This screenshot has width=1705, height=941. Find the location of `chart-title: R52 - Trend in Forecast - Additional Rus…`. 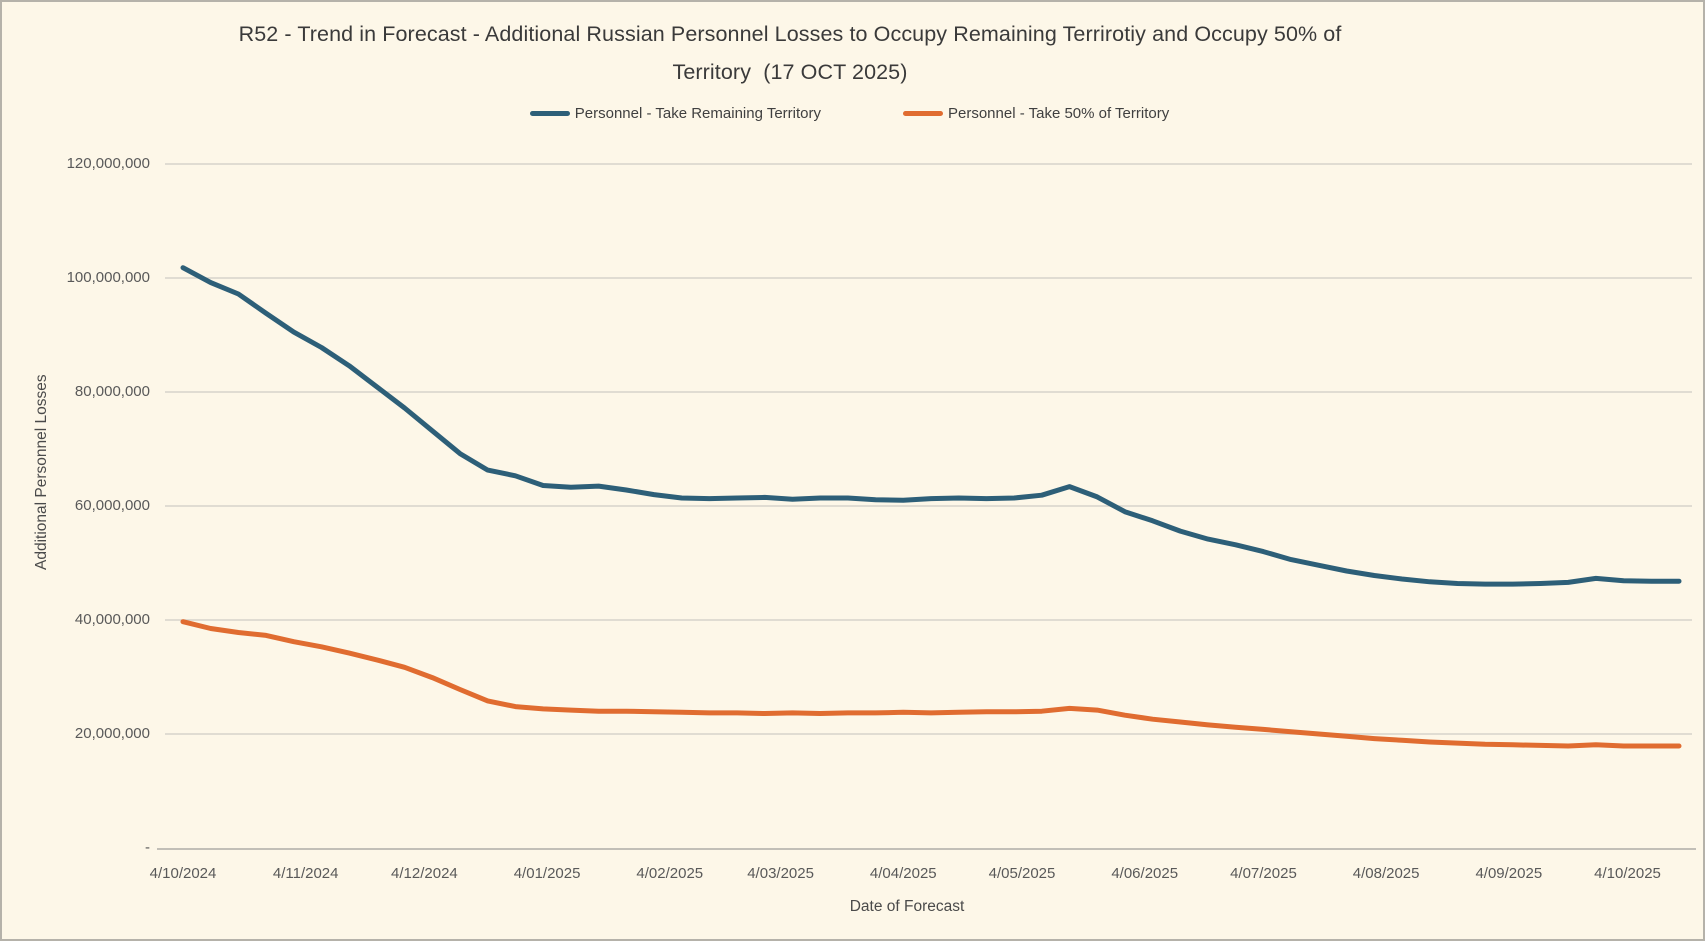

chart-title: R52 - Trend in Forecast - Additional Rus… is located at coordinates (790, 53).